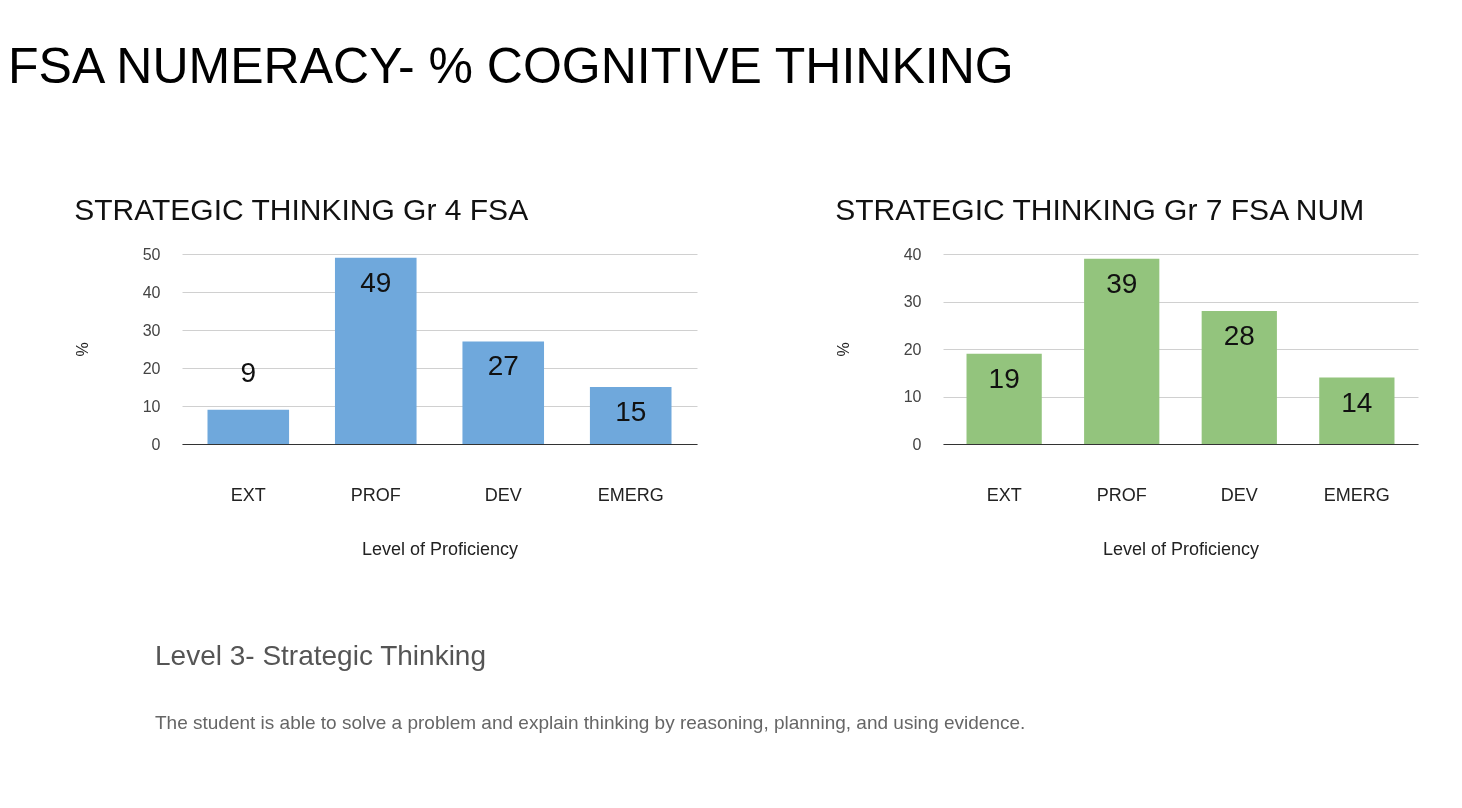 The width and height of the screenshot is (1462, 808). What do you see at coordinates (1122, 283) in the screenshot?
I see `data-label: 39` at bounding box center [1122, 283].